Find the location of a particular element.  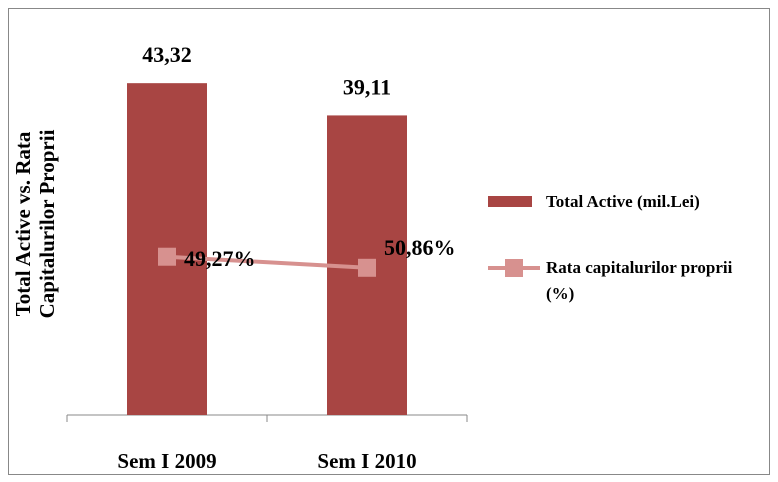

x-tick-label: Sem I 2009 is located at coordinates (166, 461).